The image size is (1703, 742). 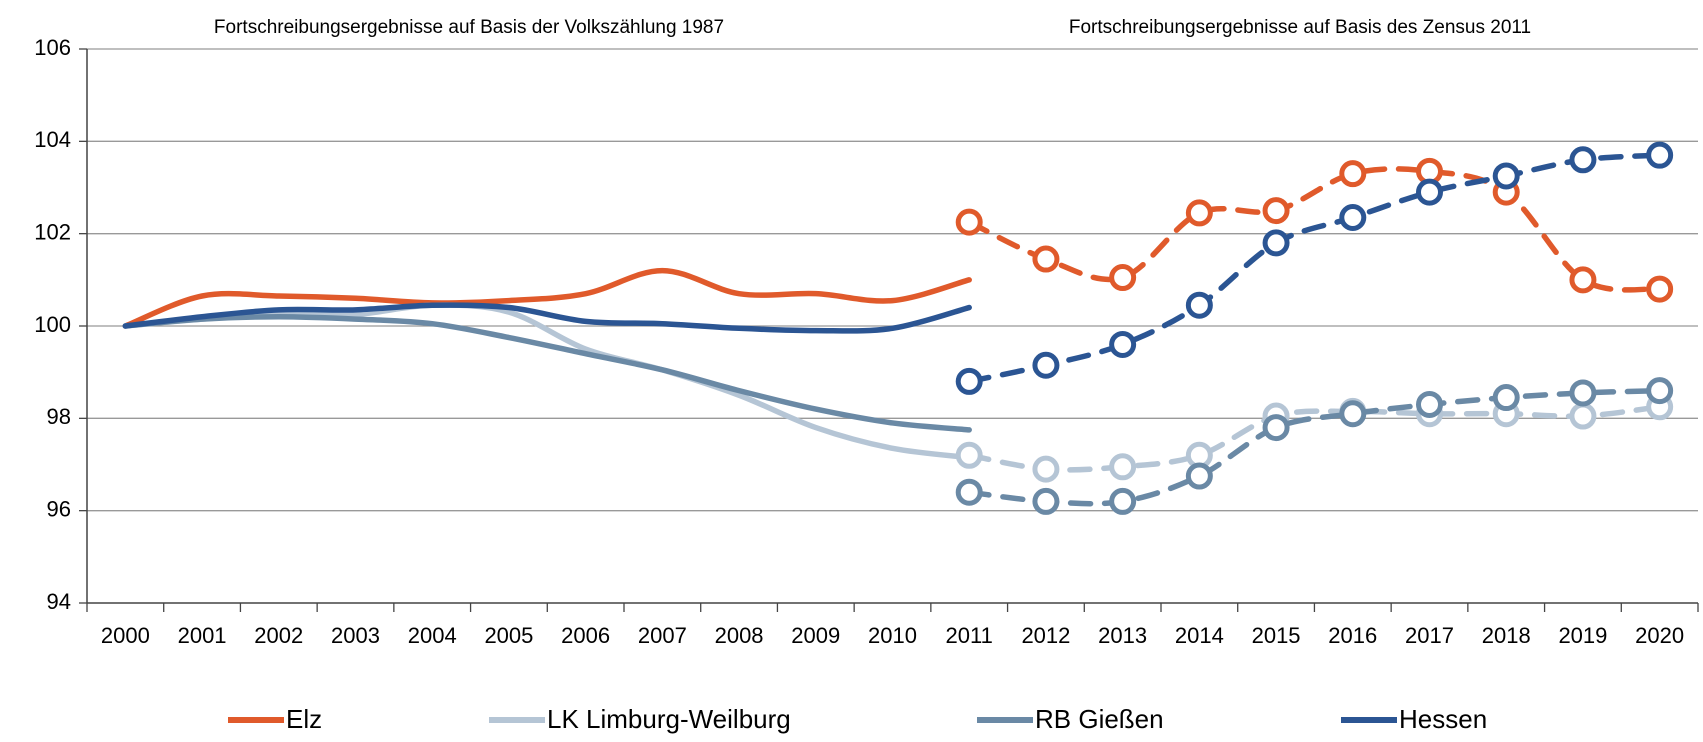 What do you see at coordinates (1659, 635) in the screenshot?
I see `x-tick-label: 2020` at bounding box center [1659, 635].